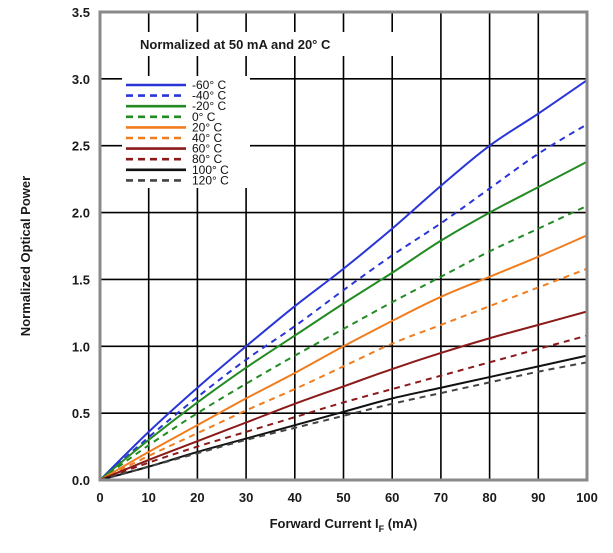  Describe the element at coordinates (207, 138) in the screenshot. I see `legend-entry: 40° C` at that location.